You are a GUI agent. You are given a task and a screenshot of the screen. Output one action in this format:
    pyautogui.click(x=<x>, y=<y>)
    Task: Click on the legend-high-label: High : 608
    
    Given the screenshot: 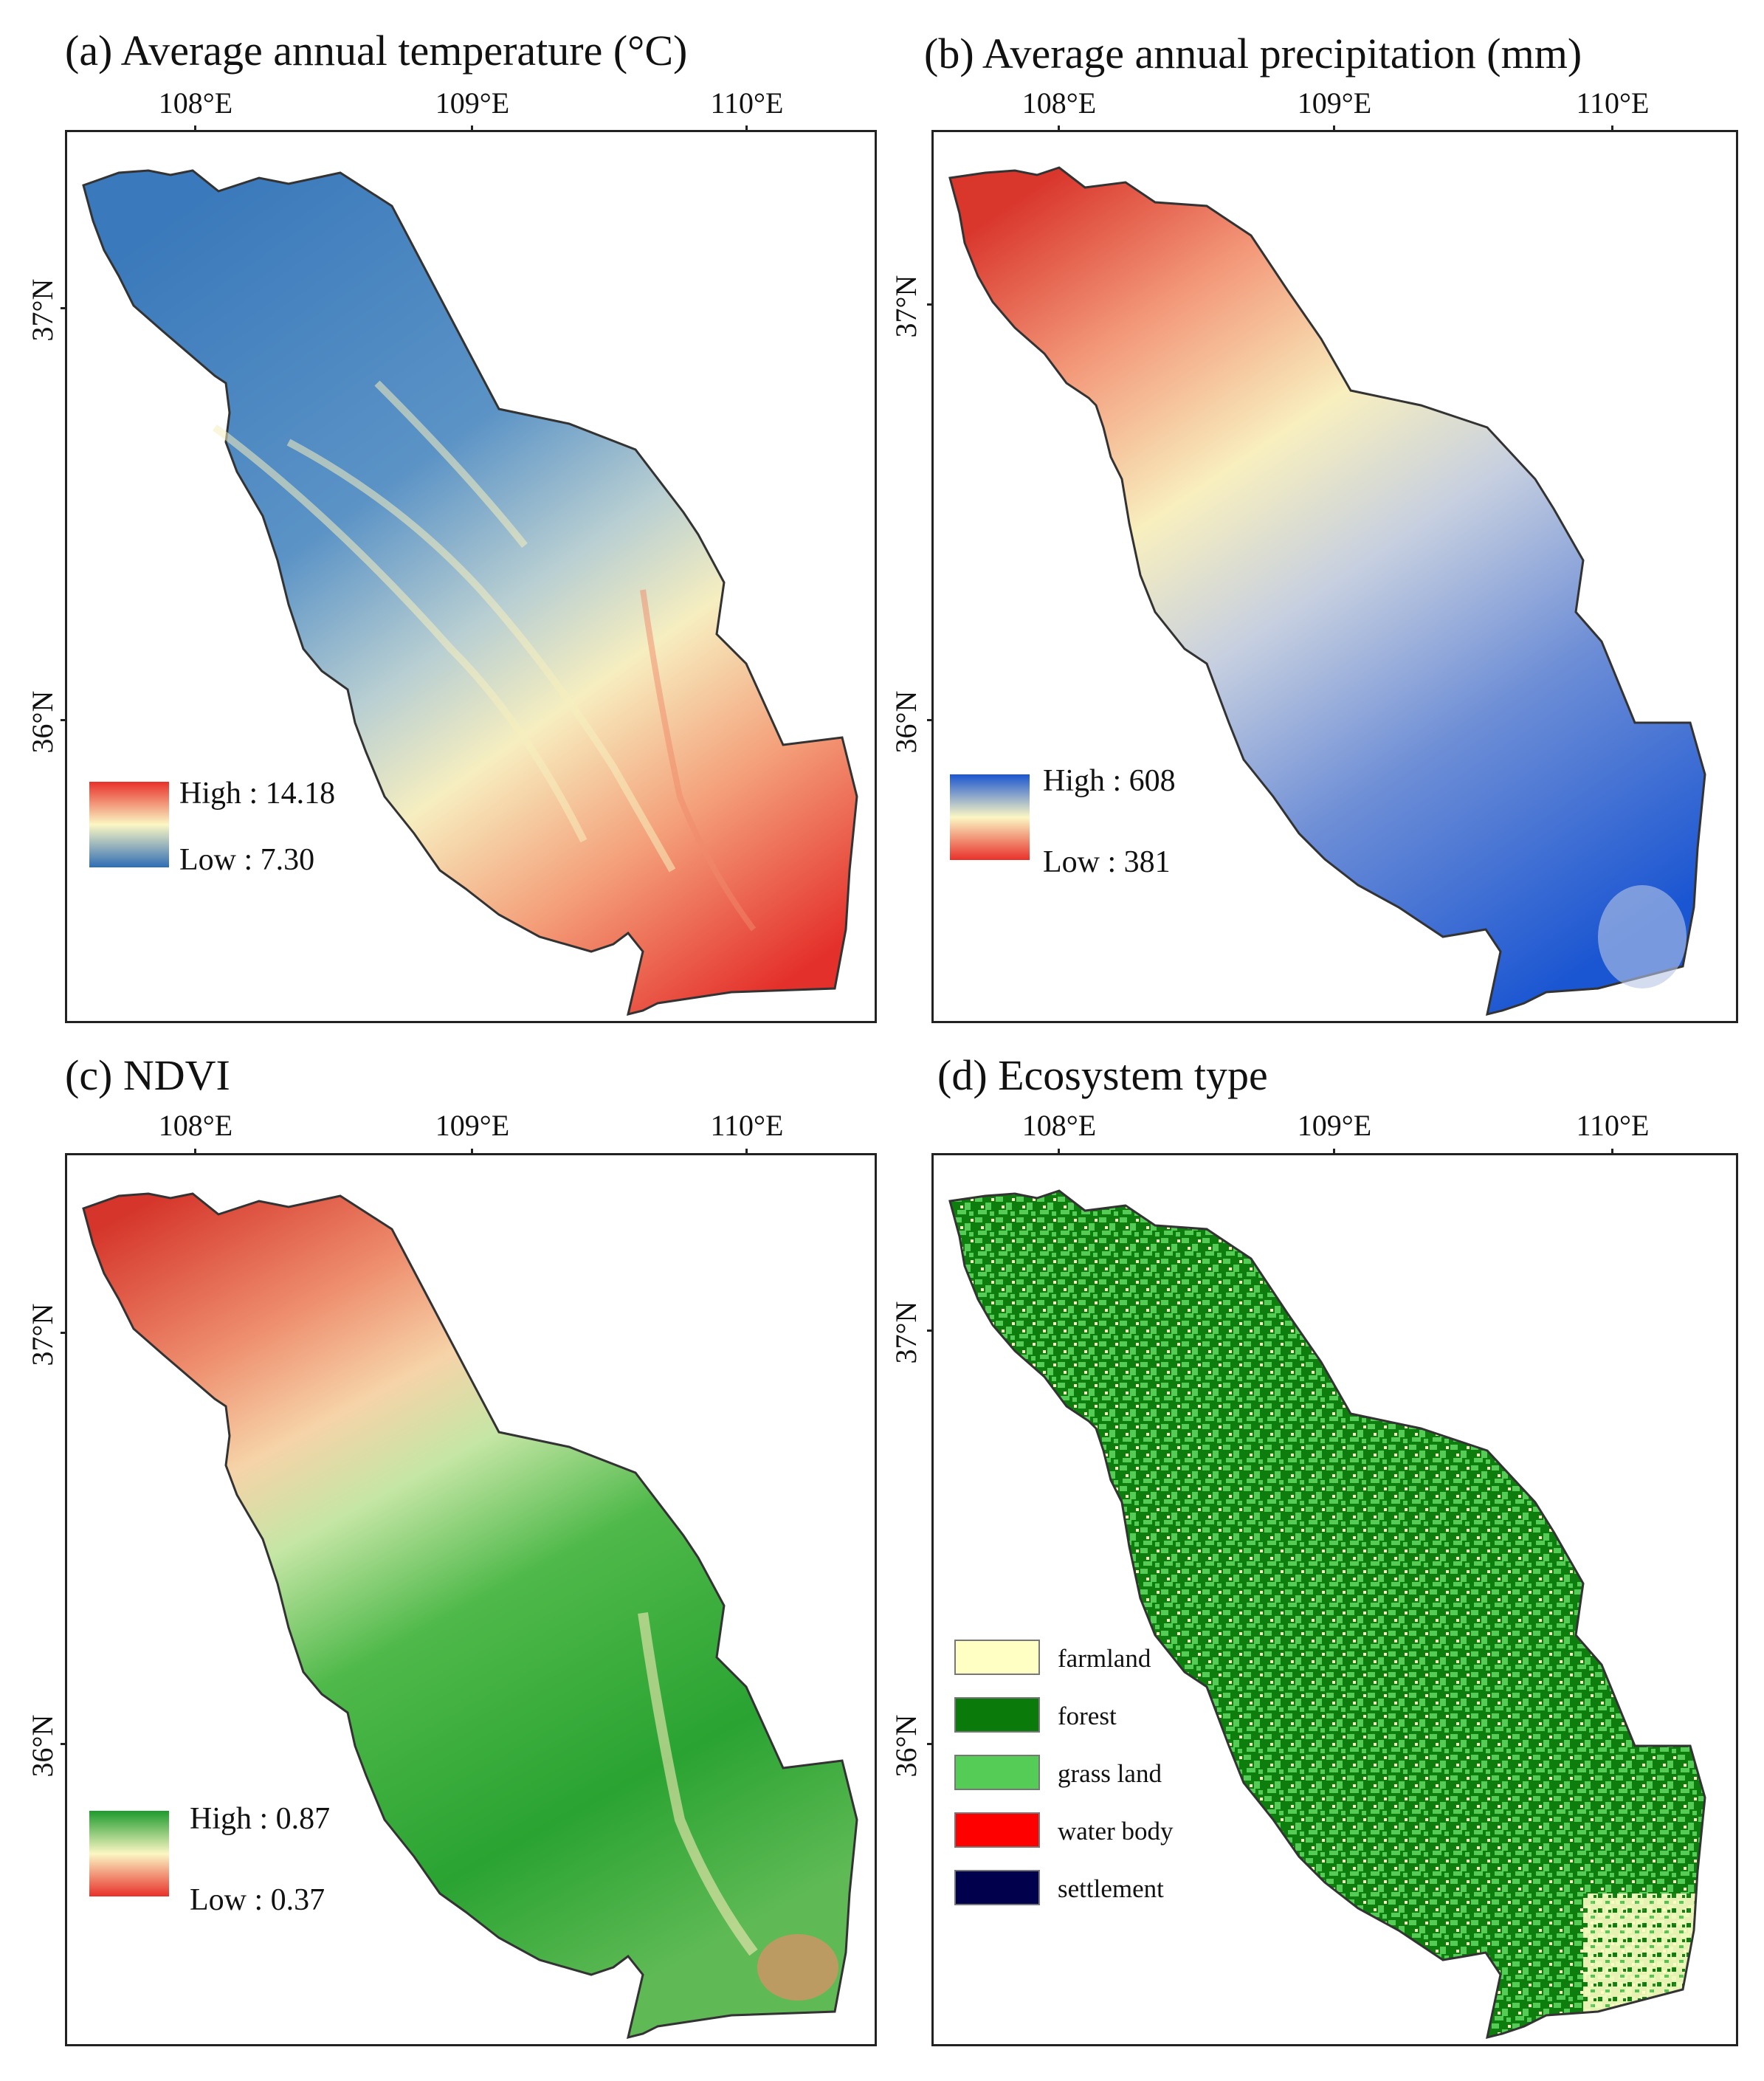 What is the action you would take?
    pyautogui.click(x=1109, y=781)
    